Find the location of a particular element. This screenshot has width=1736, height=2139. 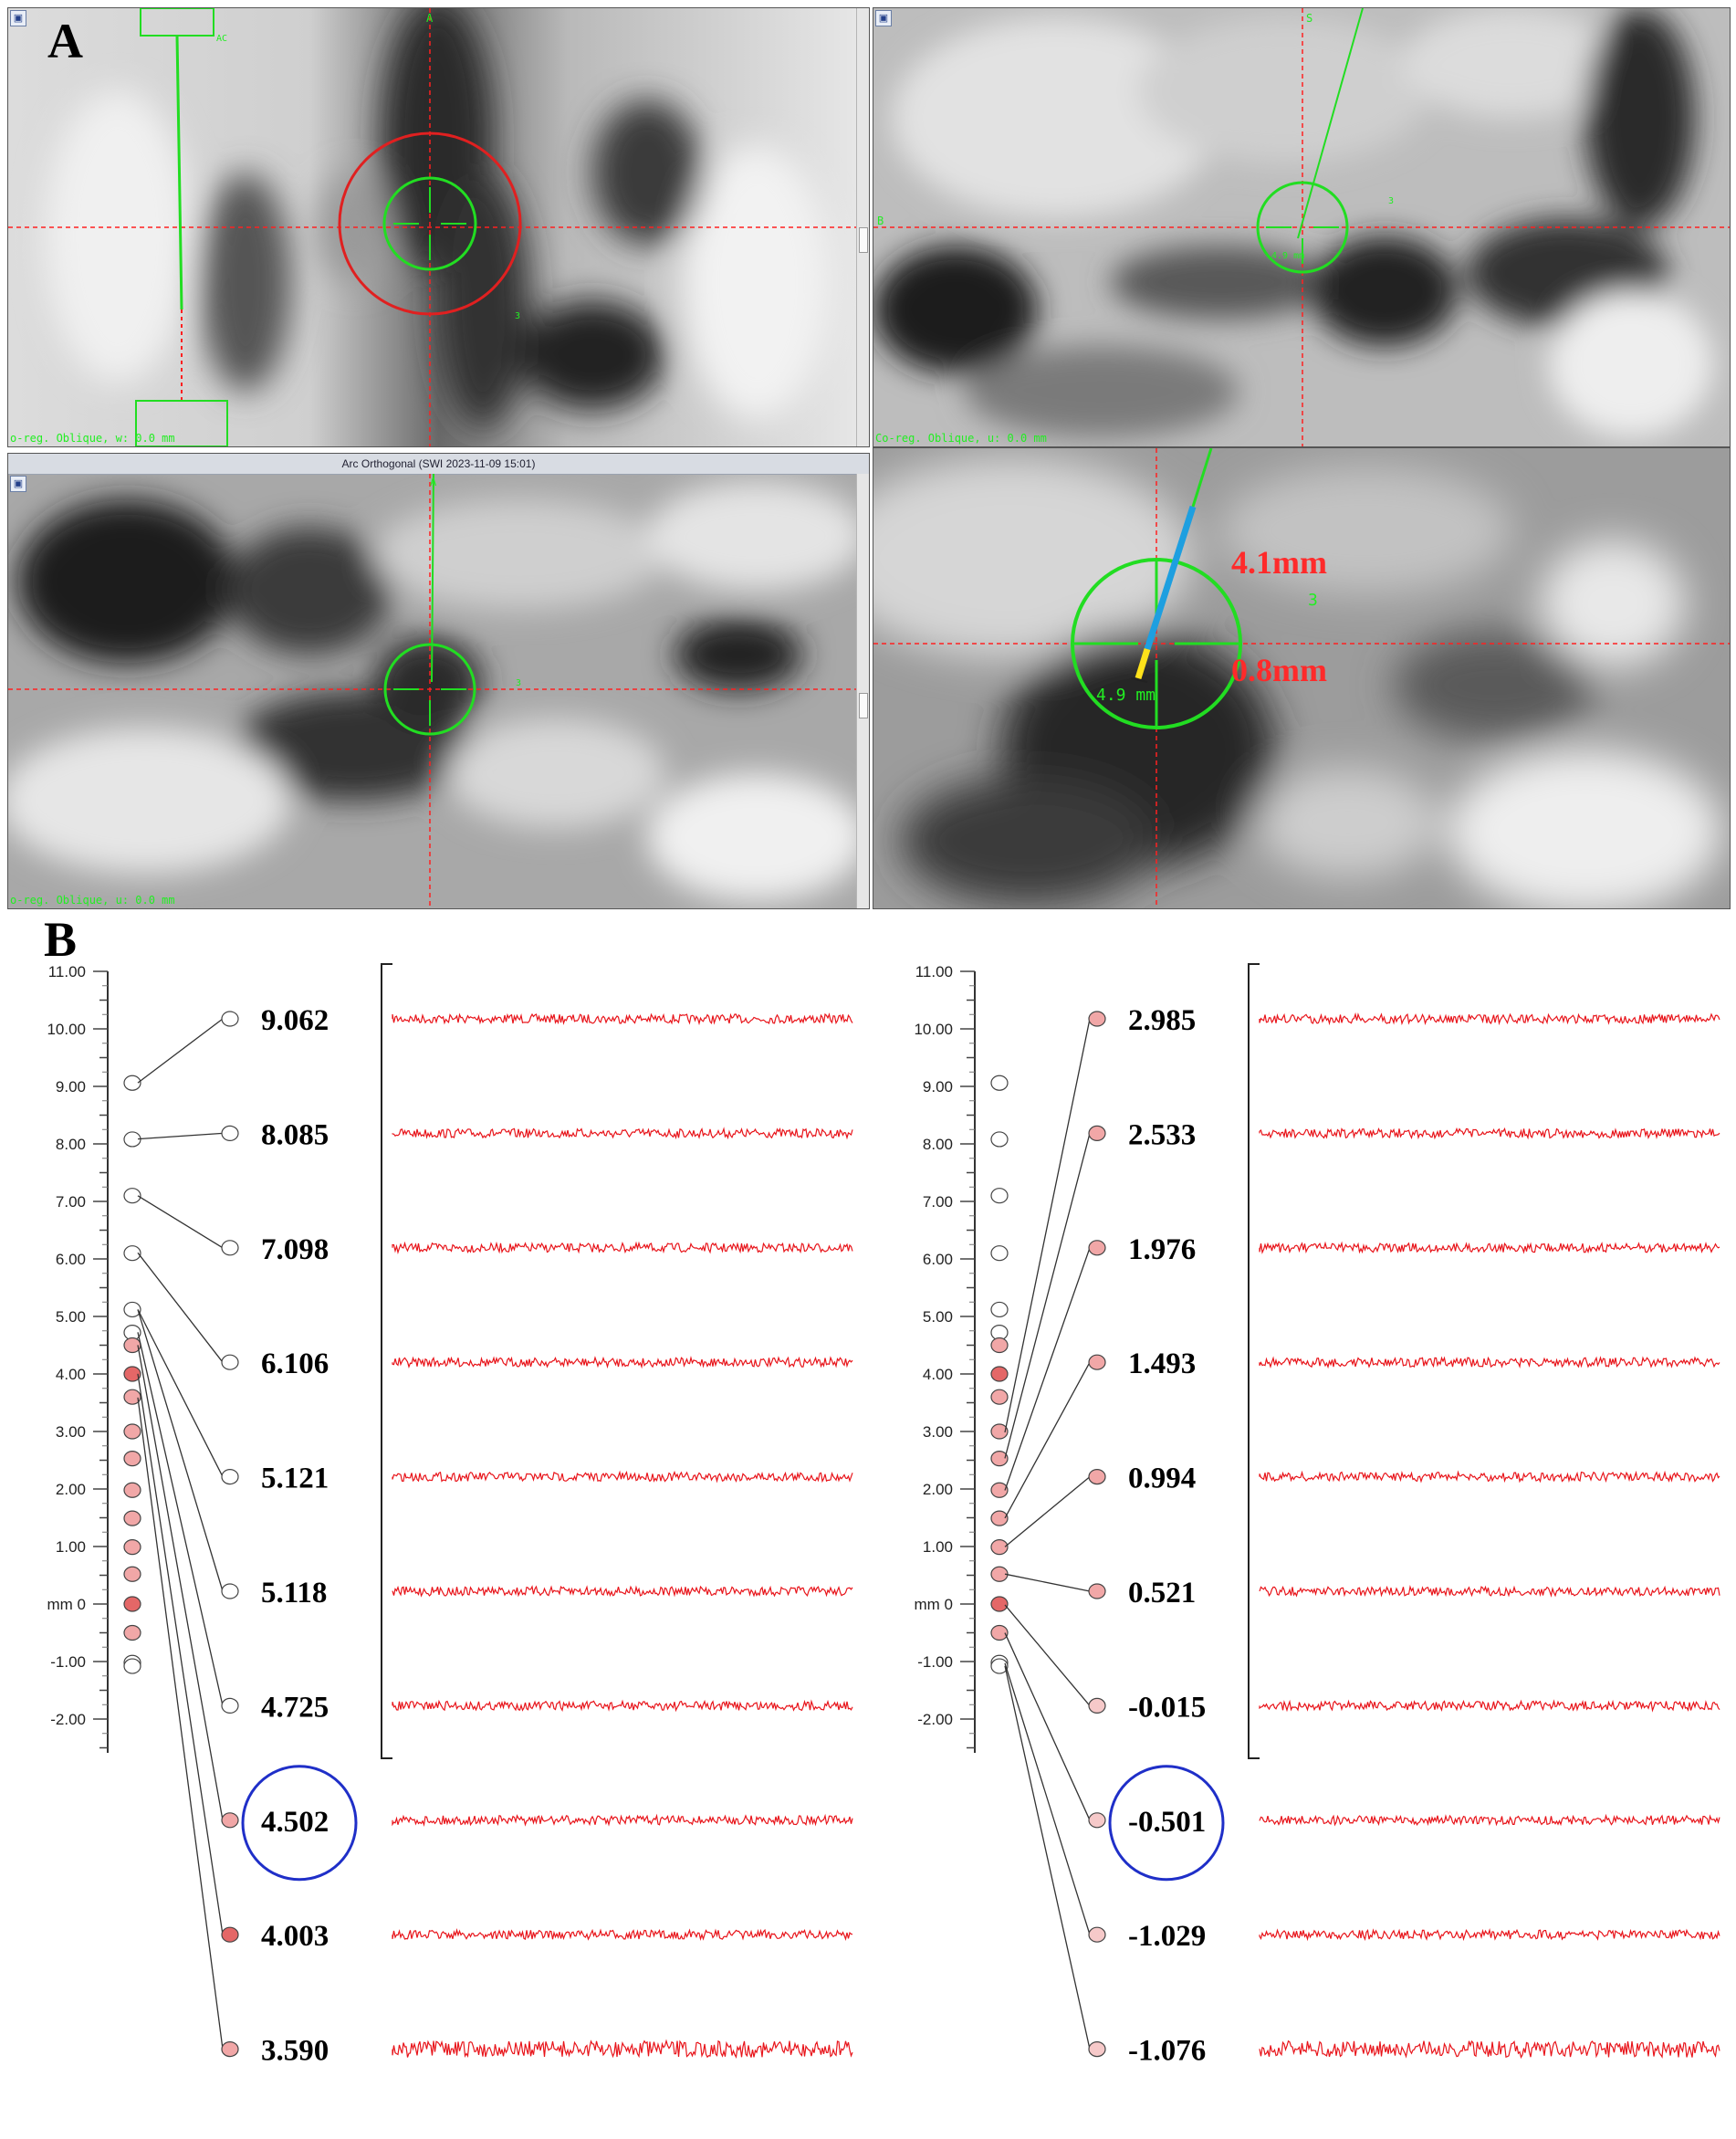

depth-value: 5.121 is located at coordinates (295, 1479).